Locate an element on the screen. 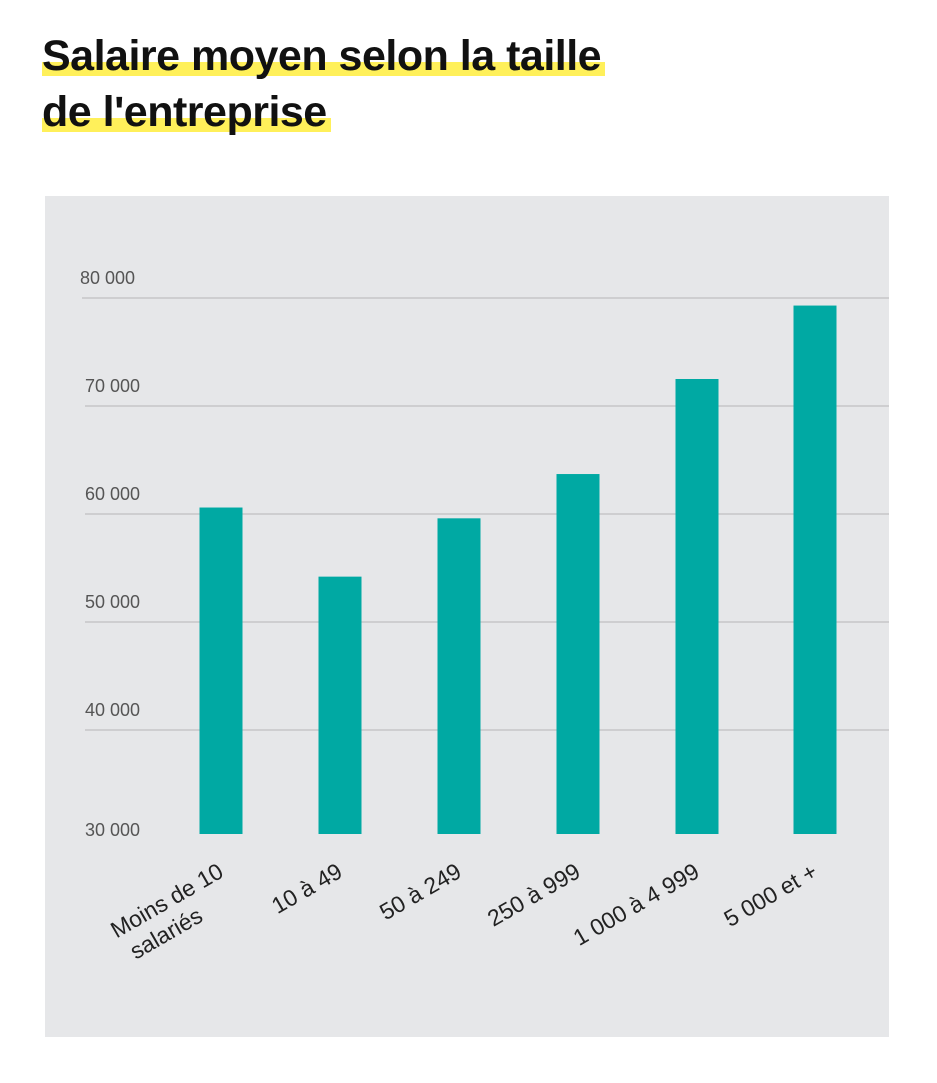 This screenshot has width=937, height=1083. title-line-2: de l'entreprise is located at coordinates (186, 112).